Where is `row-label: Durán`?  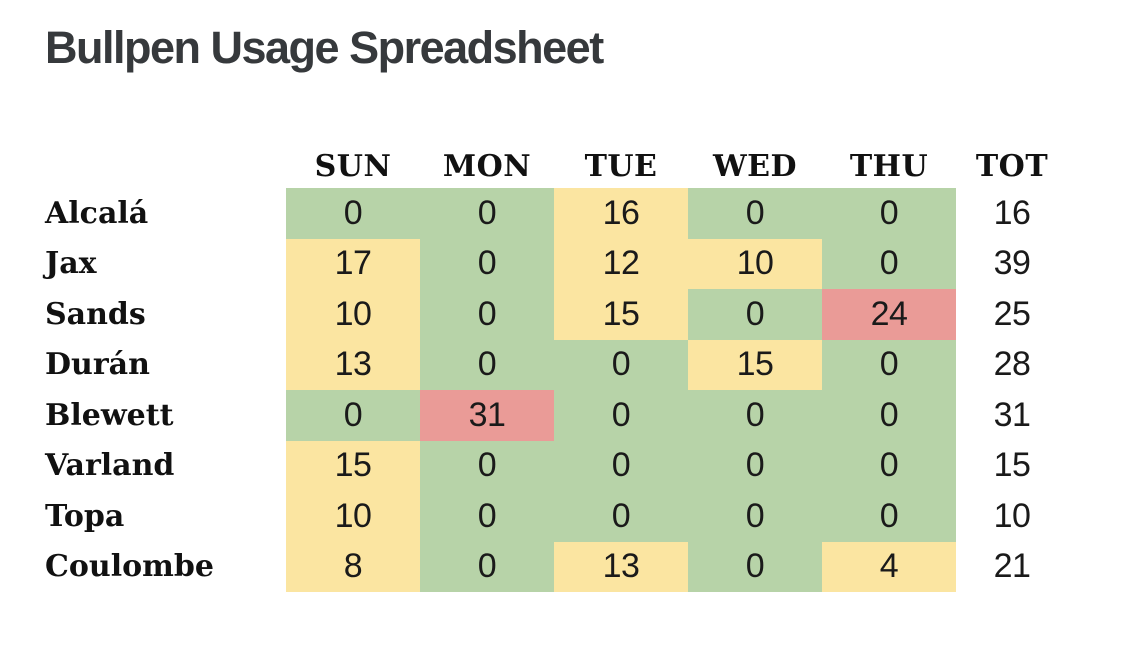
row-label: Durán is located at coordinates (97, 365).